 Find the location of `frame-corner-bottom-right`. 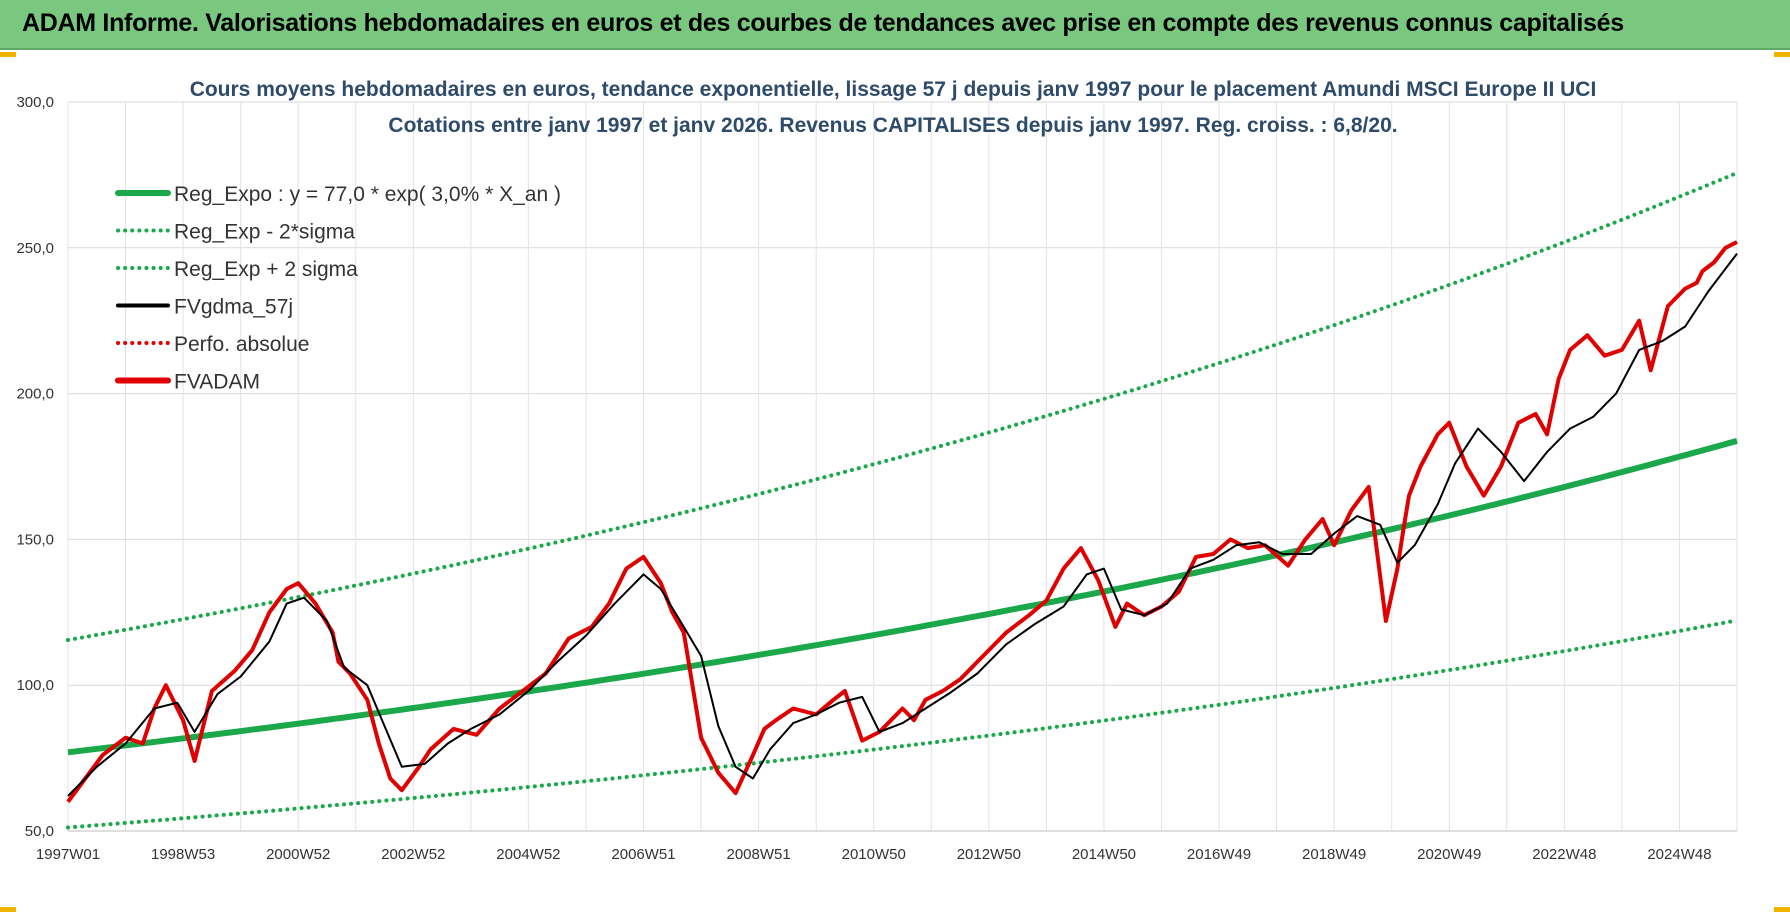

frame-corner-bottom-right is located at coordinates (1782, 909).